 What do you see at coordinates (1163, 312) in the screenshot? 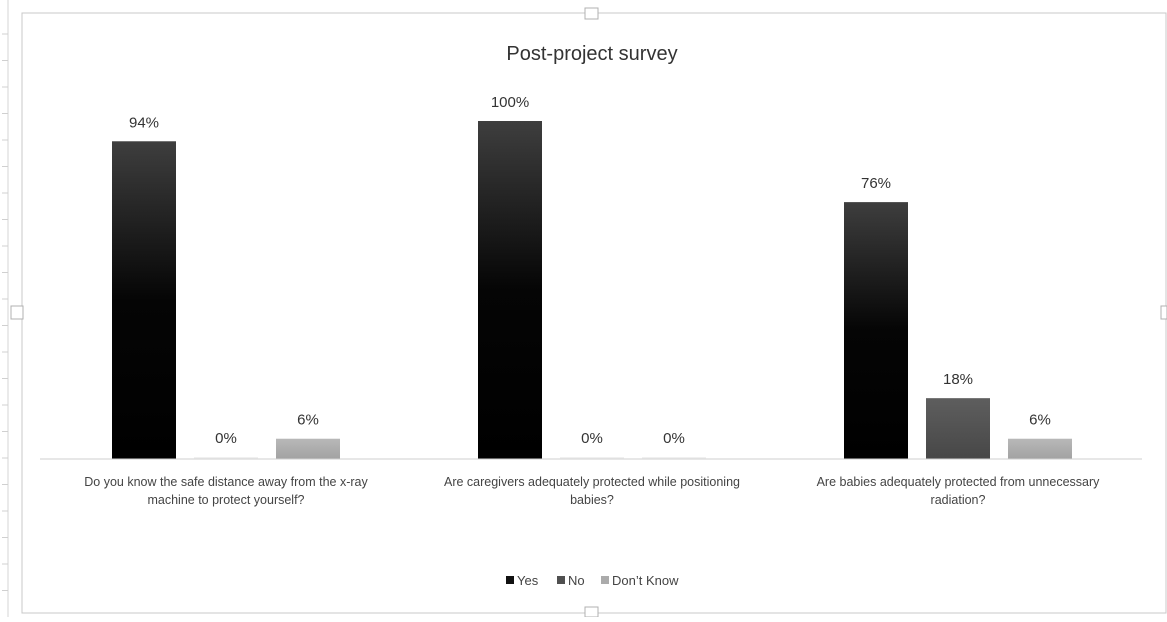
I see `resize-handle-right` at bounding box center [1163, 312].